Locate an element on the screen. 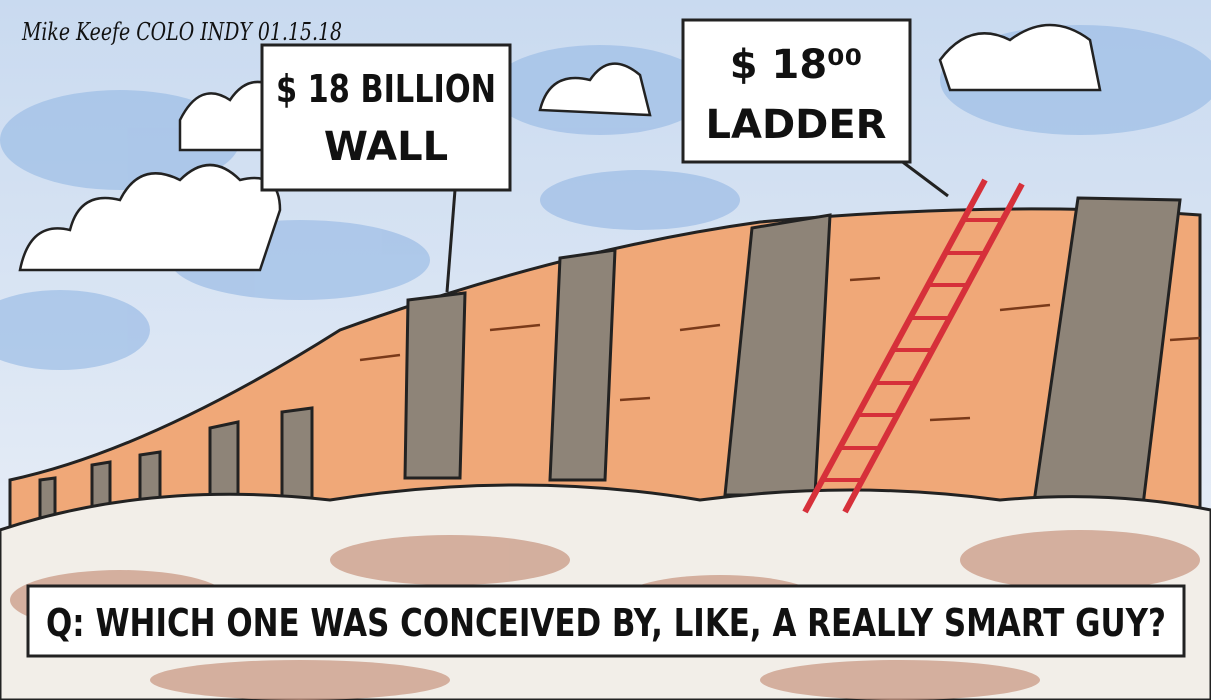  sign-wall-line: WALL is located at coordinates (386, 147).